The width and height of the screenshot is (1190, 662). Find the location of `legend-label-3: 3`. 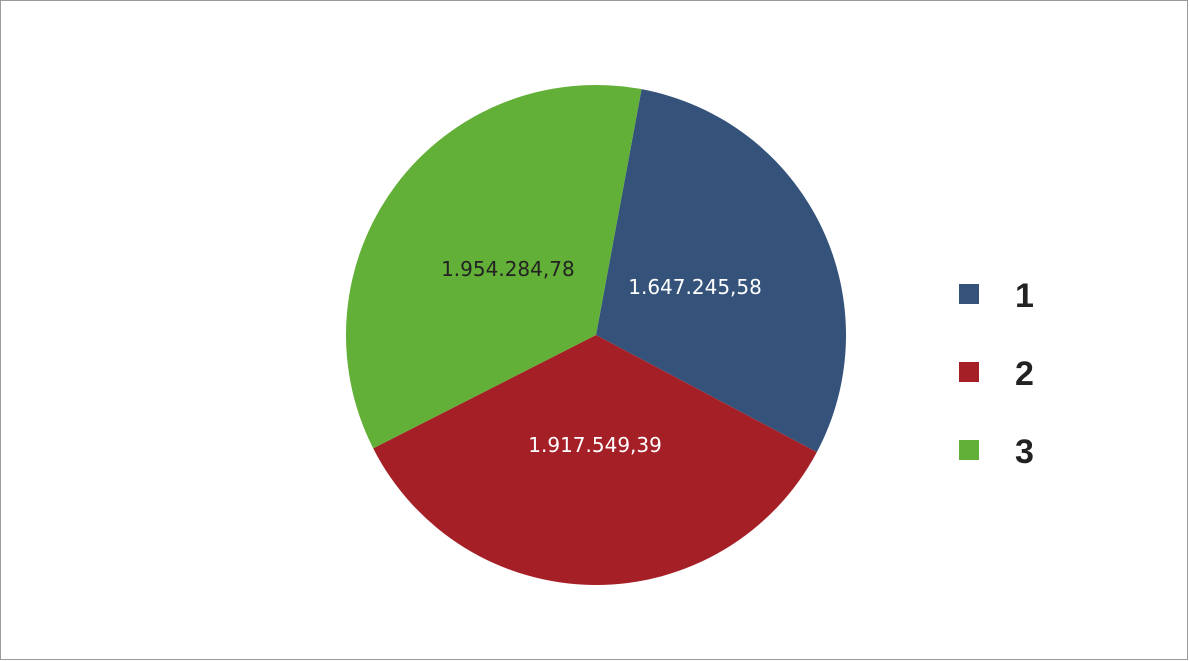

legend-label-3: 3 is located at coordinates (1024, 452).